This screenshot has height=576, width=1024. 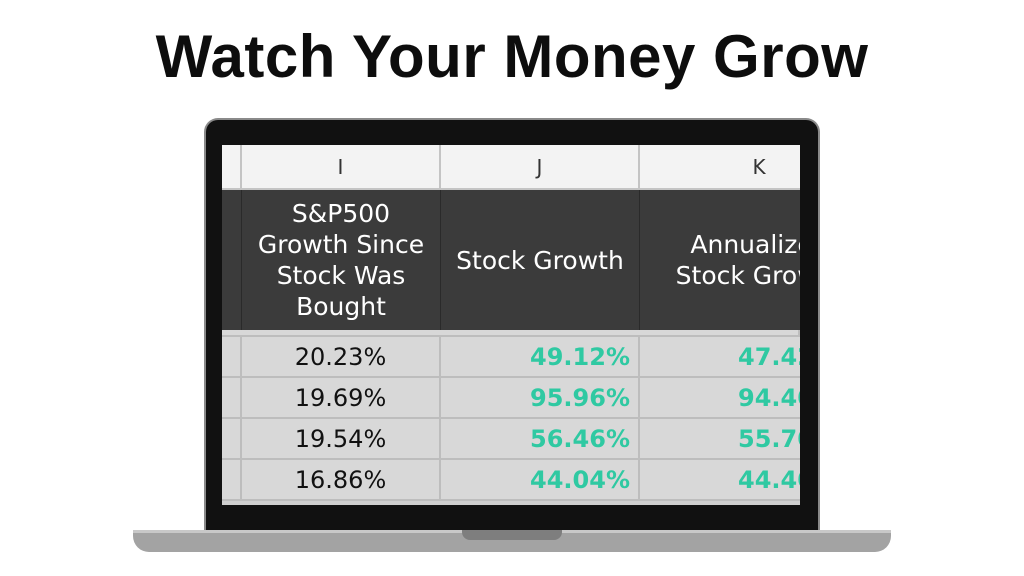 I want to click on column-header: Annualized Stock Growth, so click(x=720, y=260).